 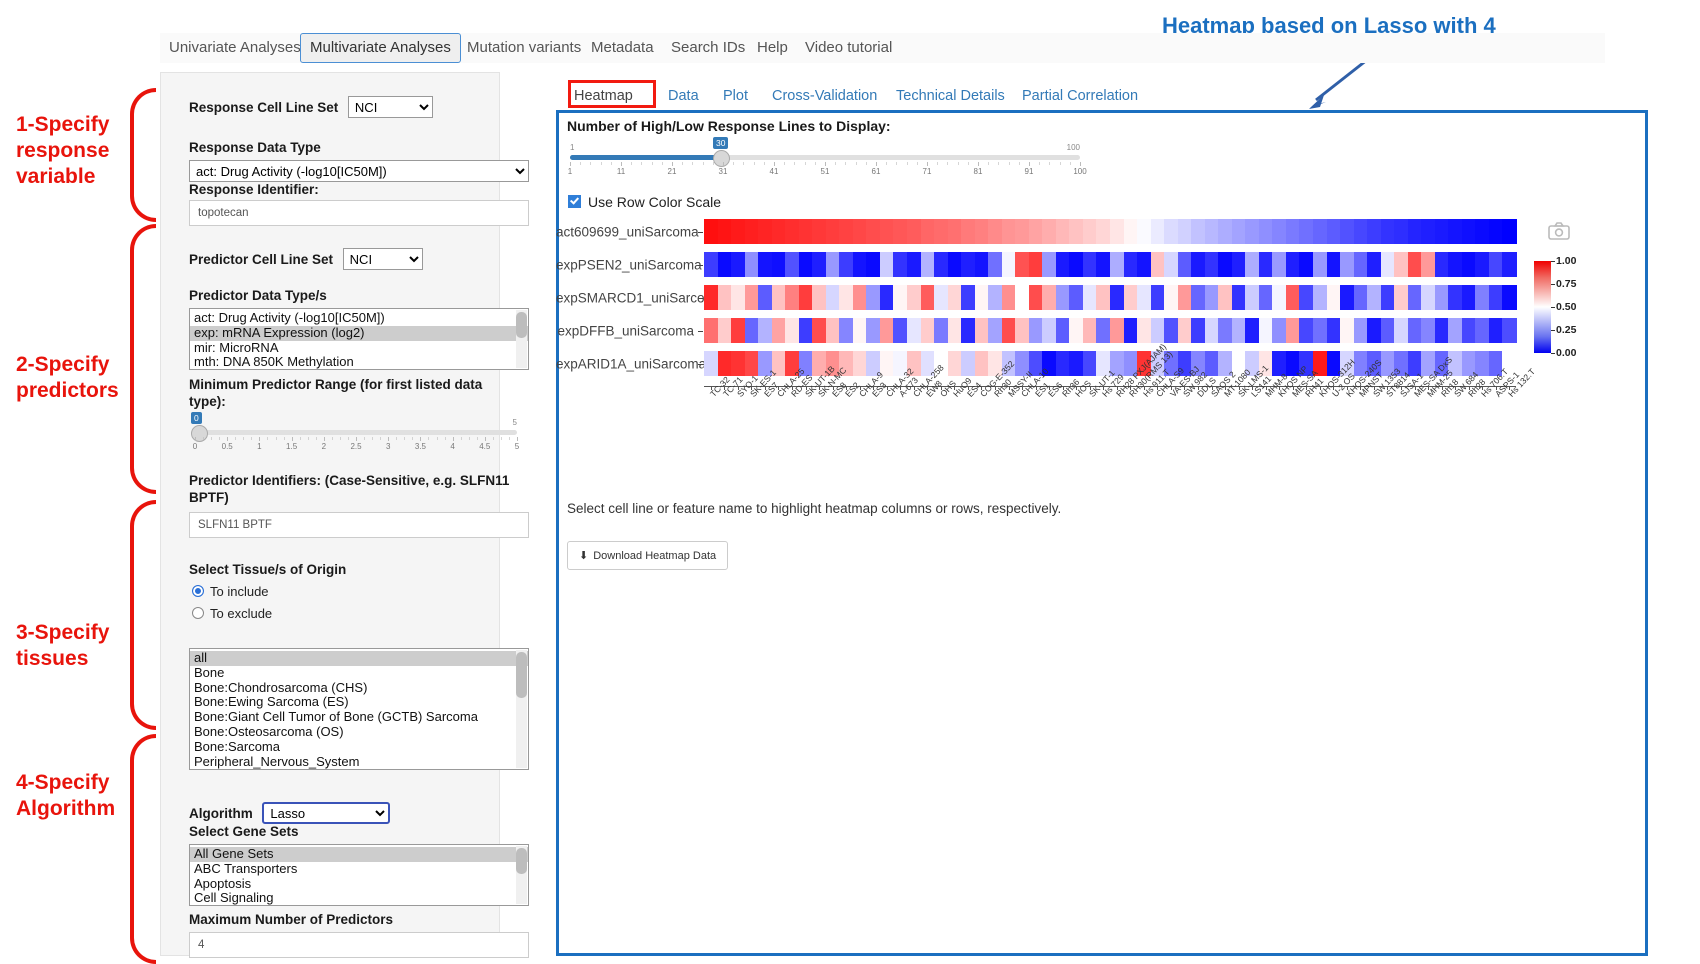 I want to click on tissue-include-radio-row: To include, so click(x=230, y=591).